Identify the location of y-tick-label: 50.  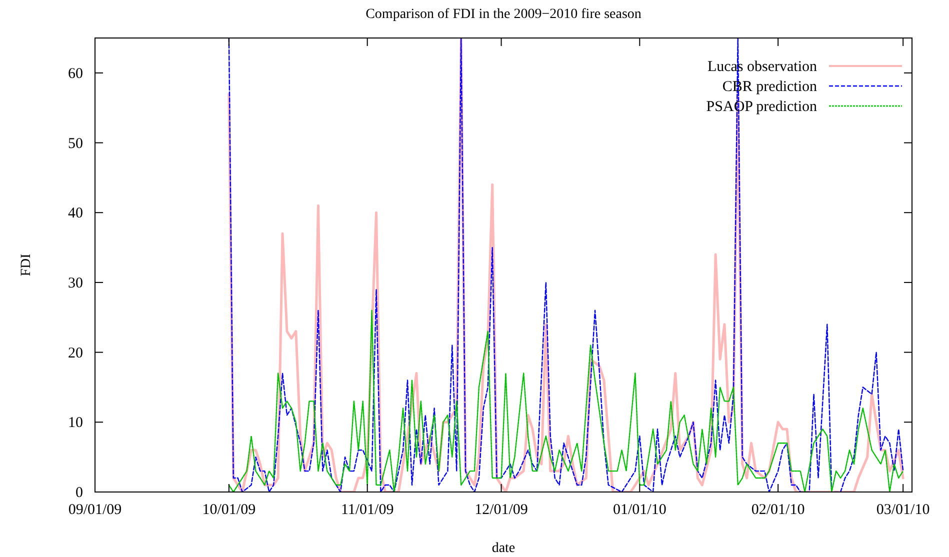
(75, 144).